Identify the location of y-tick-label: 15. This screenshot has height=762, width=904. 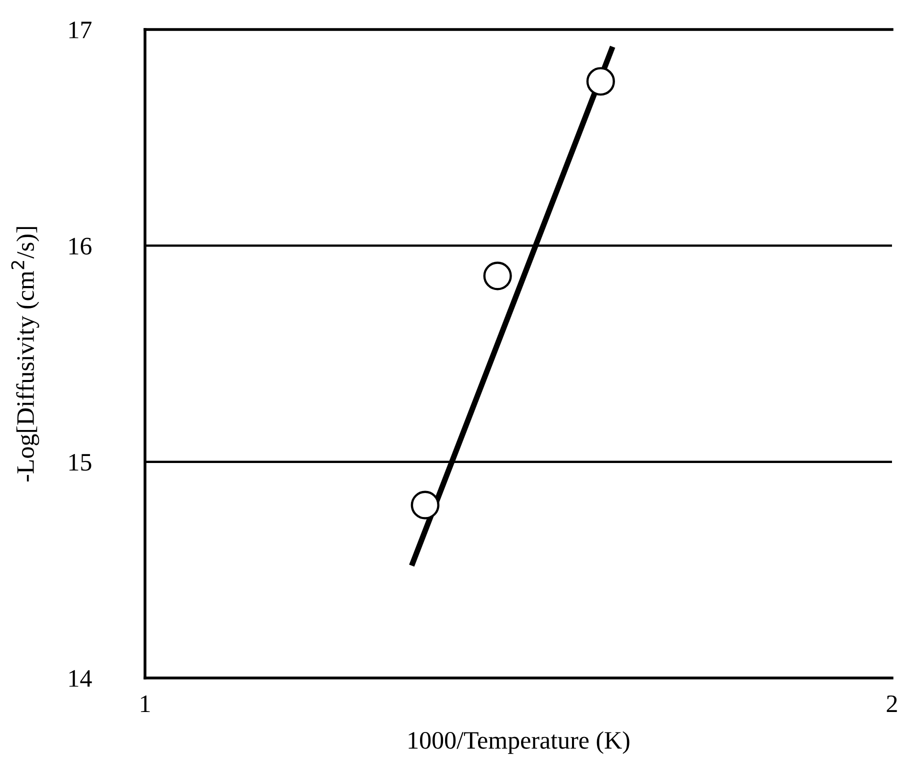
(80, 462).